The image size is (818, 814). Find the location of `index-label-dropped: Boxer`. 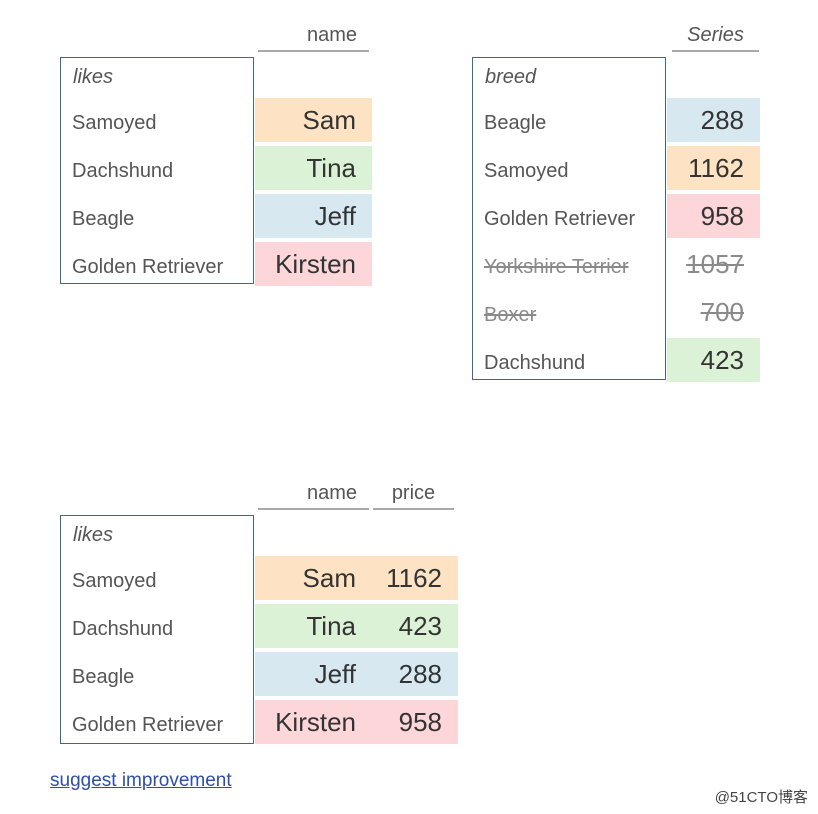

index-label-dropped: Boxer is located at coordinates (510, 315).